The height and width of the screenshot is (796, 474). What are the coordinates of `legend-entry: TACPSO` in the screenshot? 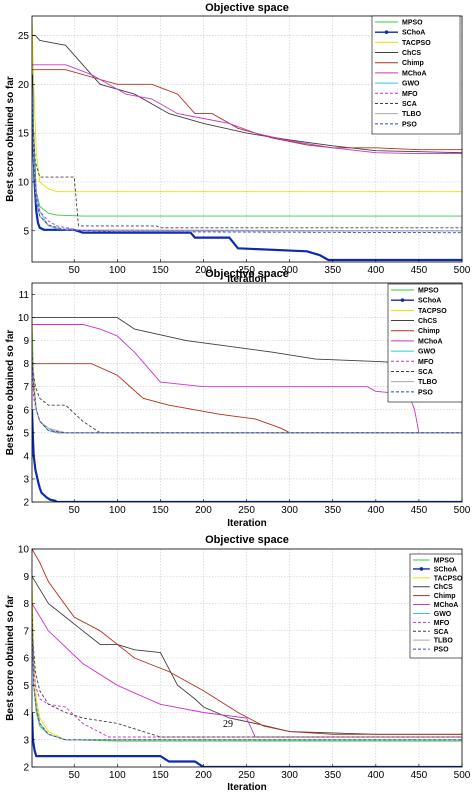 It's located at (416, 43).